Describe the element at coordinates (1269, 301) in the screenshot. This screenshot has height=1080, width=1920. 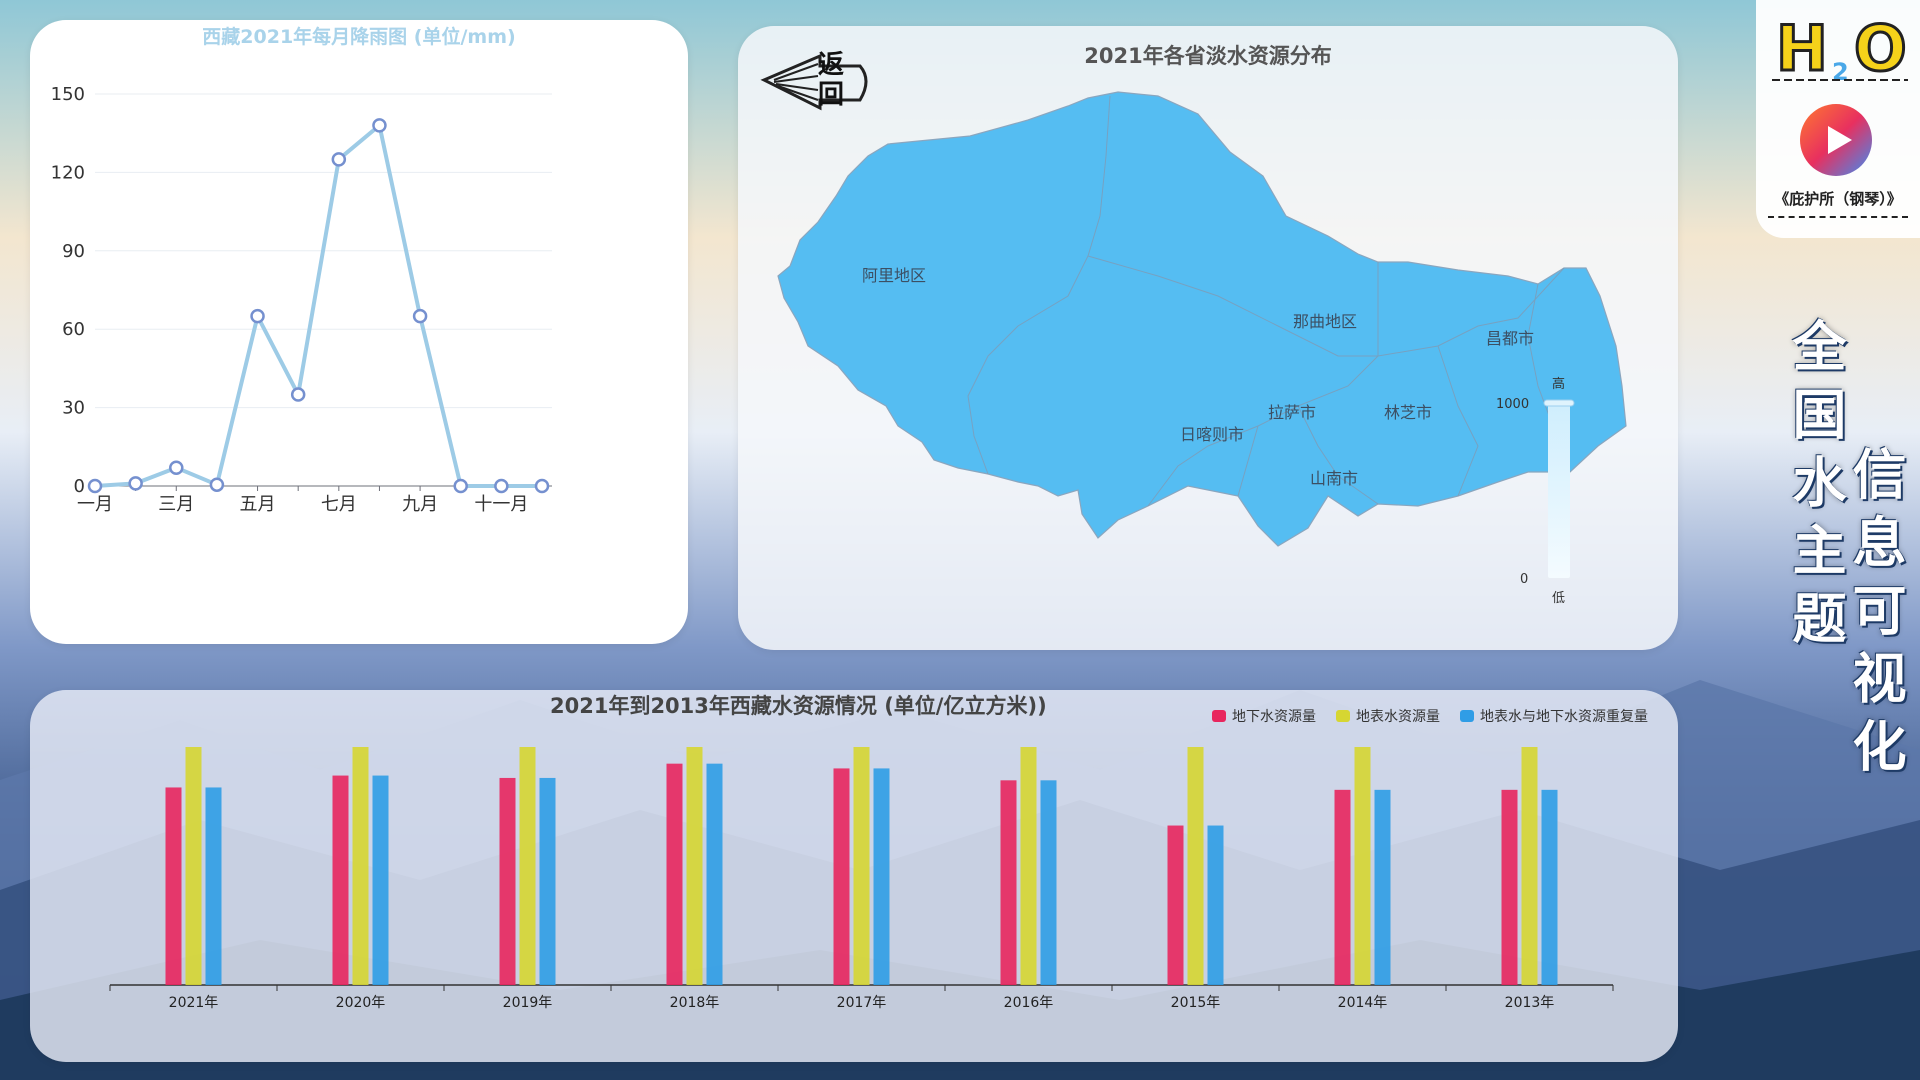
I see `map-region-borders` at that location.